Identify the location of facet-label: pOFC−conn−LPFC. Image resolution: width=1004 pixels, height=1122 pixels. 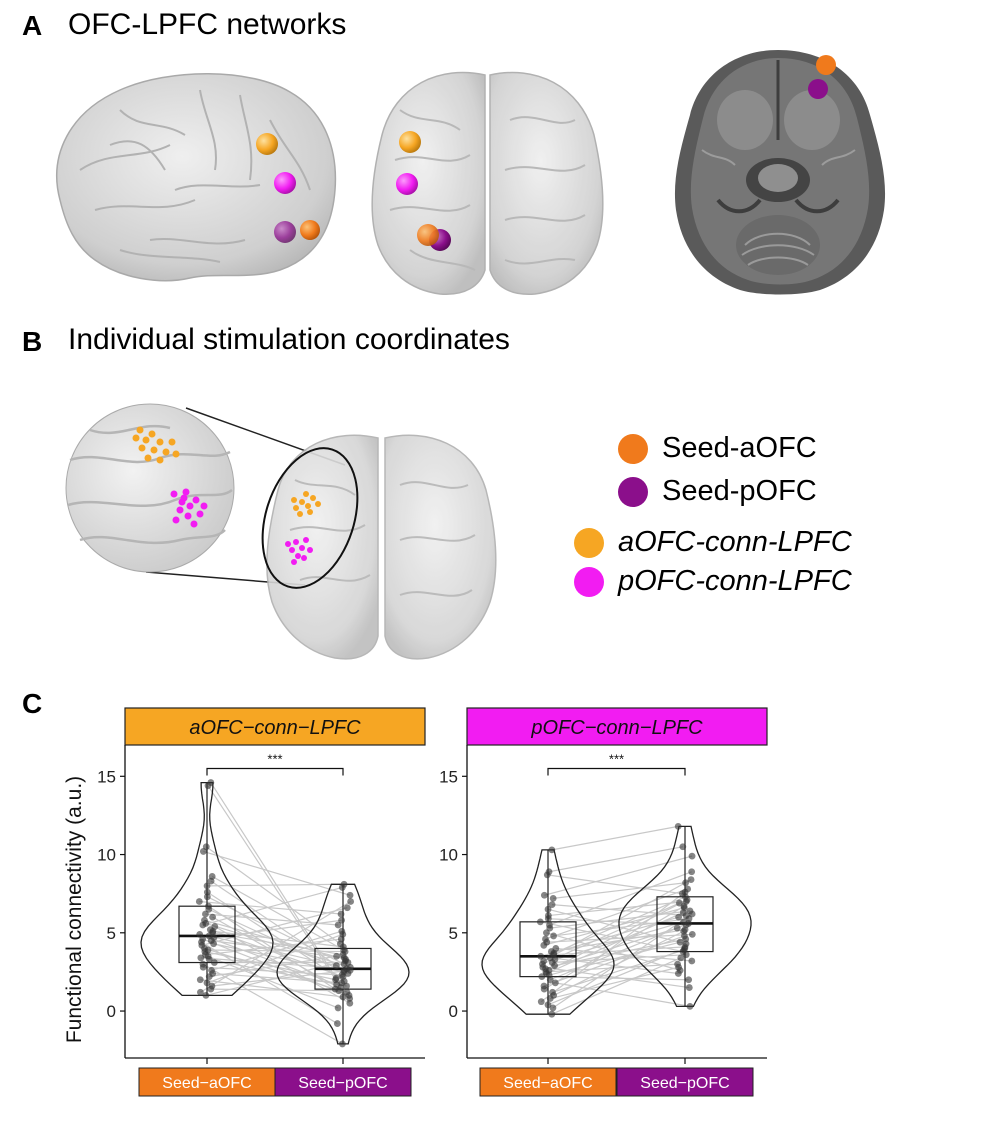
(616, 728).